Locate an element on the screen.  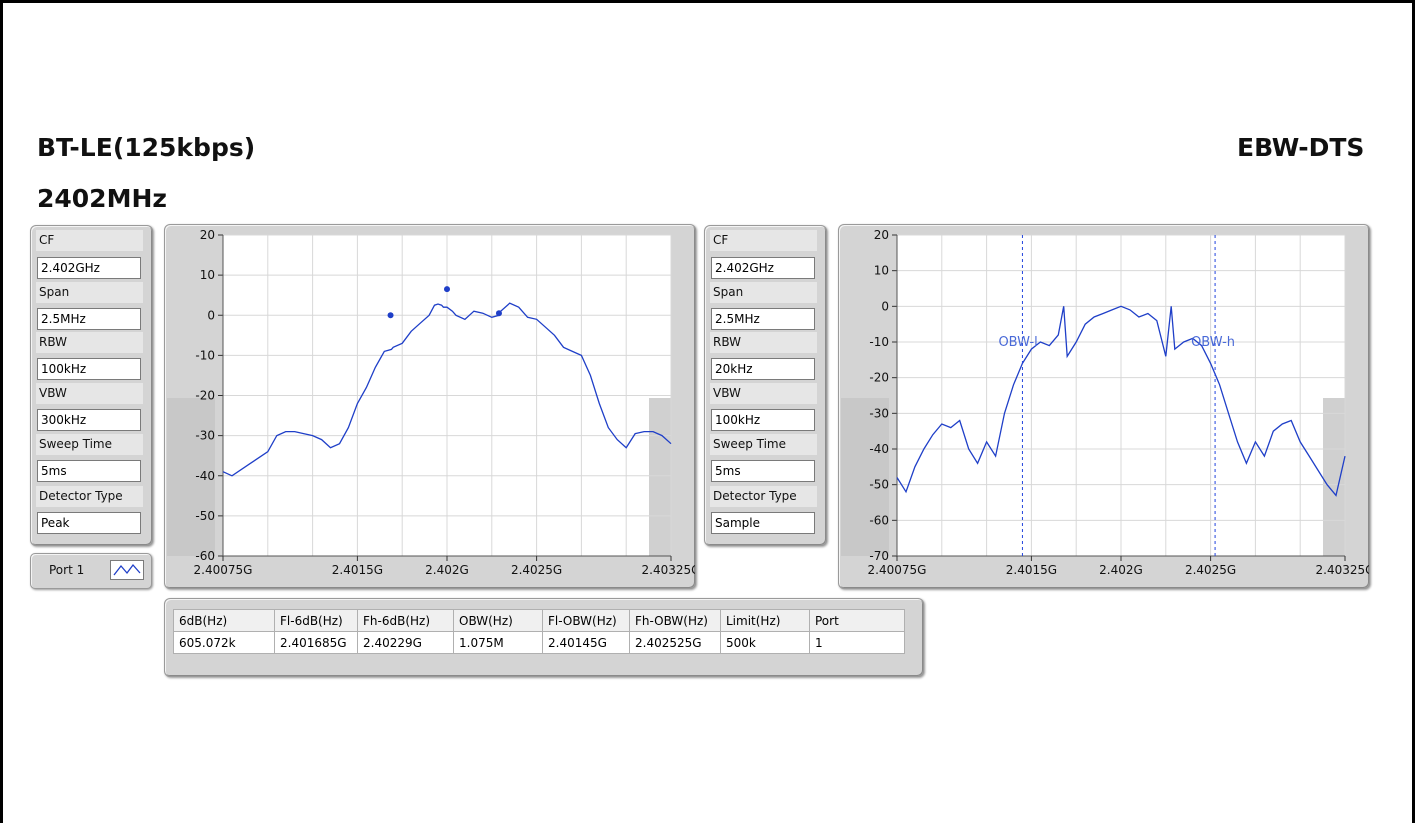
table-cell: 1 is located at coordinates (857, 642).